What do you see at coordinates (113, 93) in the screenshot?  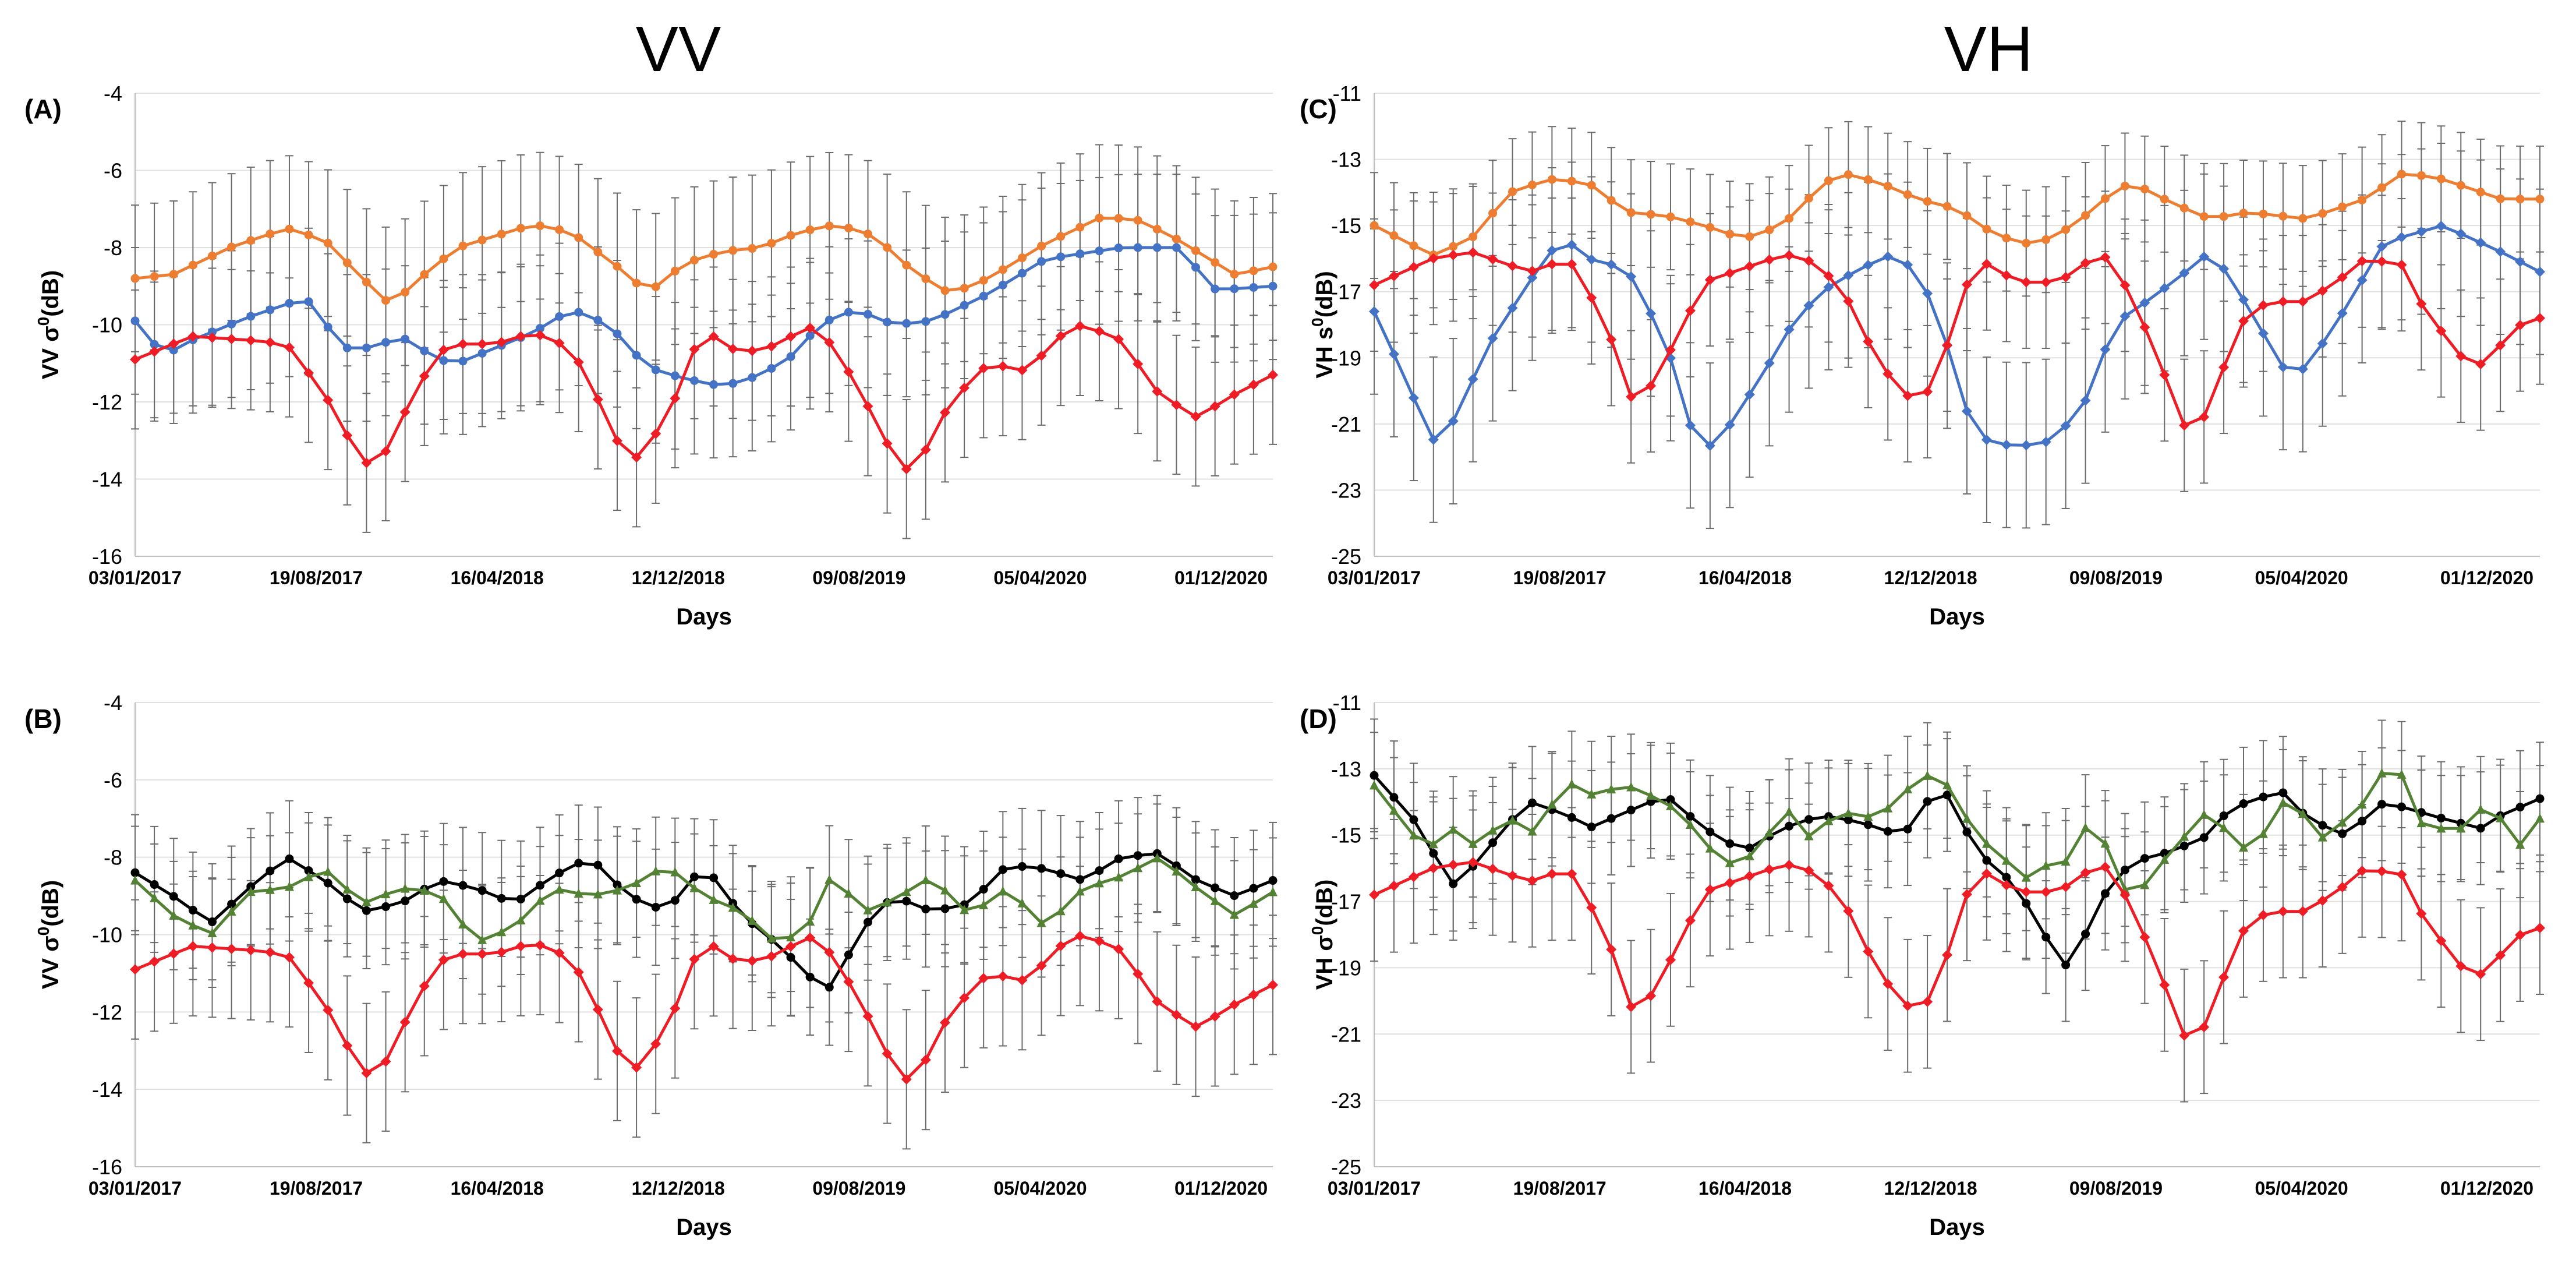 I see `y-tick-label: -4` at bounding box center [113, 93].